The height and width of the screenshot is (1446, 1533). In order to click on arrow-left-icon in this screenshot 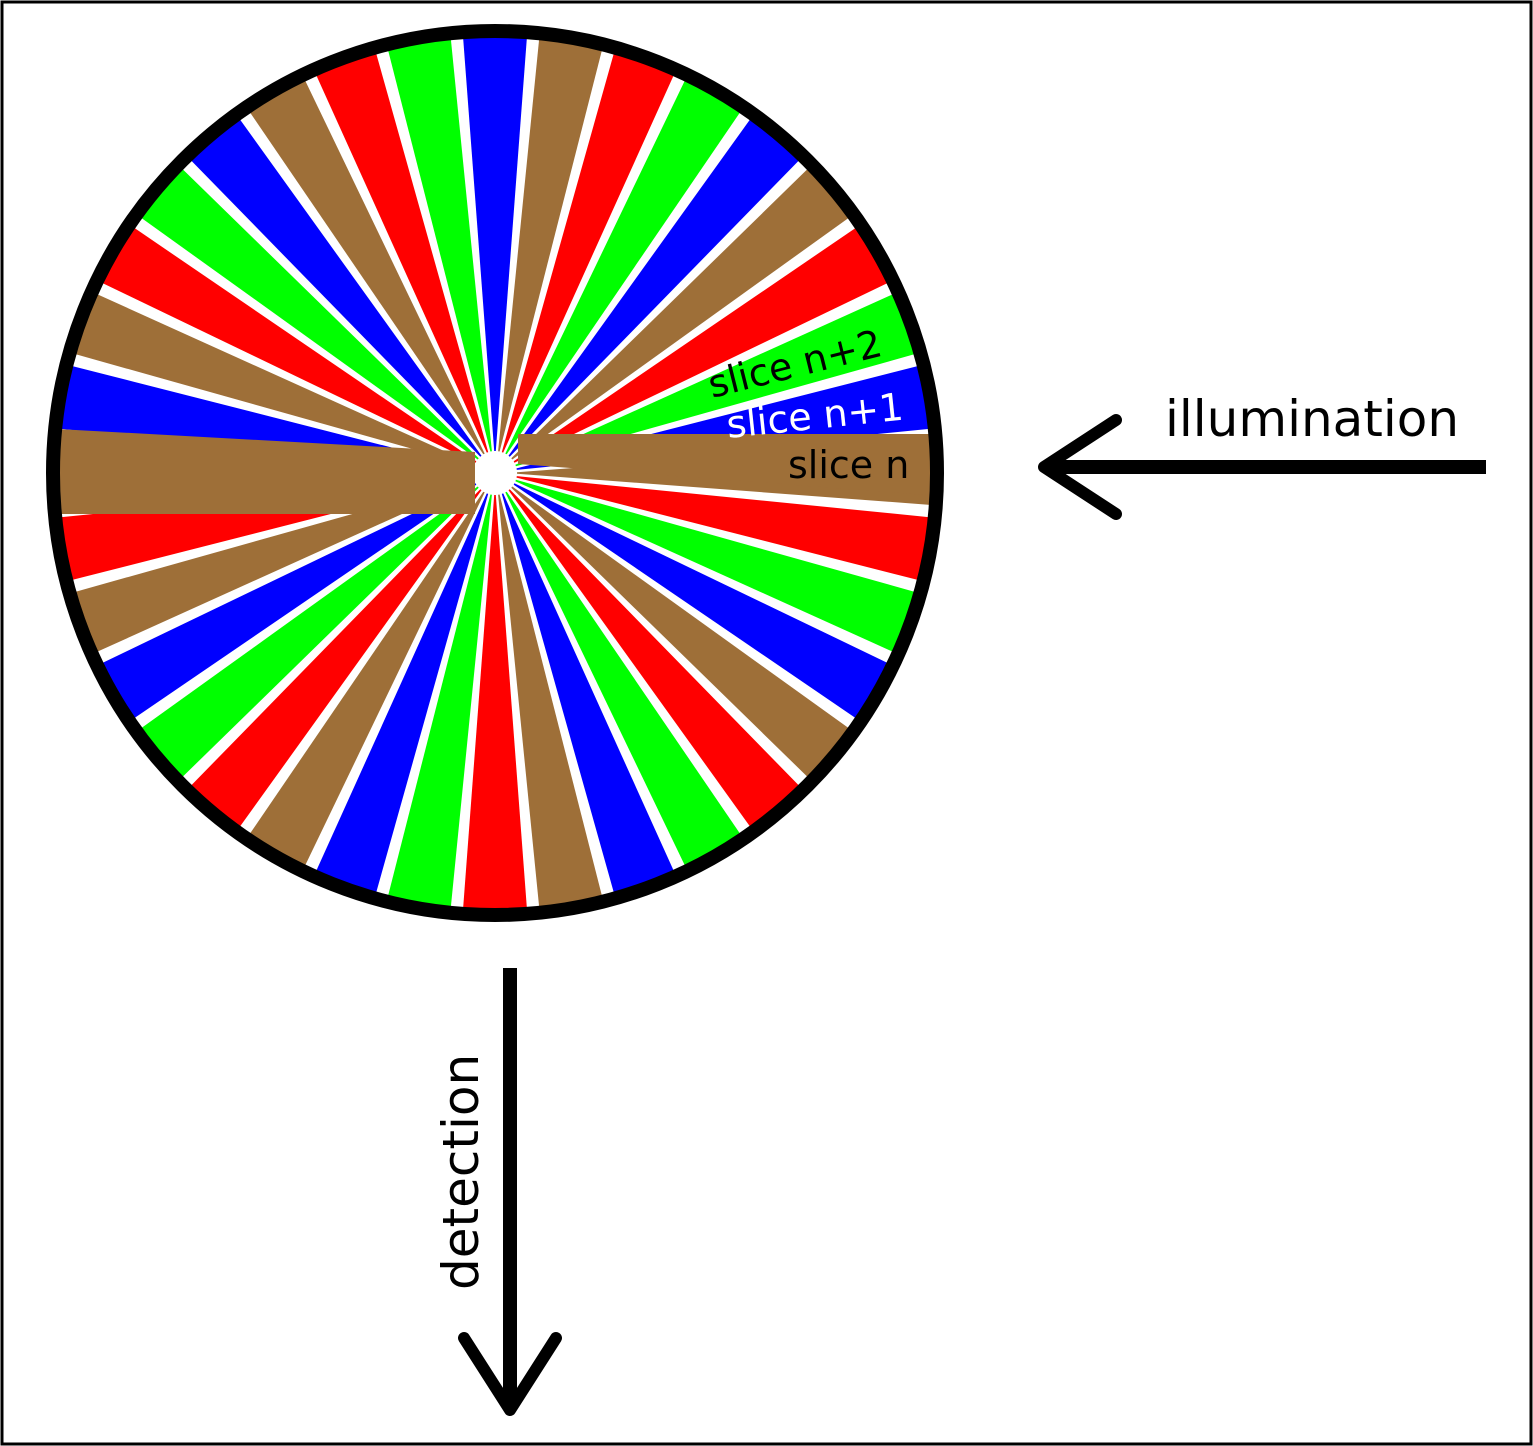, I will do `click(1262, 467)`.